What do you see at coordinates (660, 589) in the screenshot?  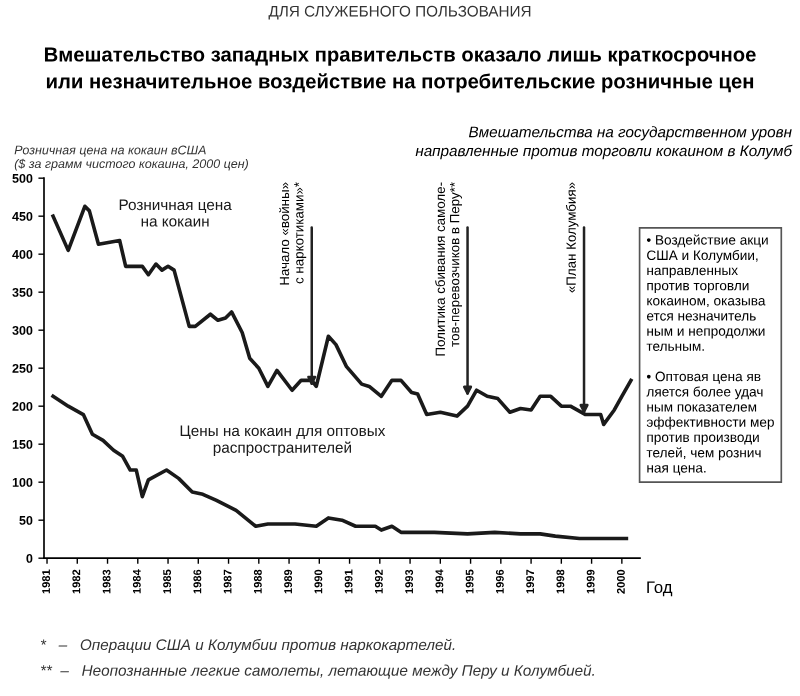 I see `x-axis-title: Год` at bounding box center [660, 589].